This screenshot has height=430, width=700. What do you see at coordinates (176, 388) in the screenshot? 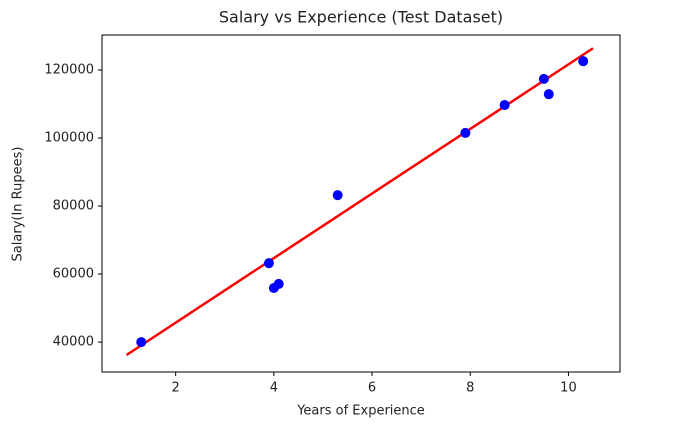
I see `x-tick-label: 2` at bounding box center [176, 388].